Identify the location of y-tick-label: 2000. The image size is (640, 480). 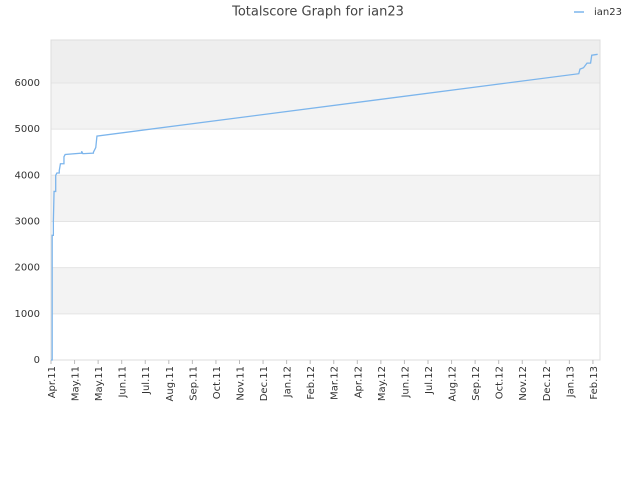
(27, 268).